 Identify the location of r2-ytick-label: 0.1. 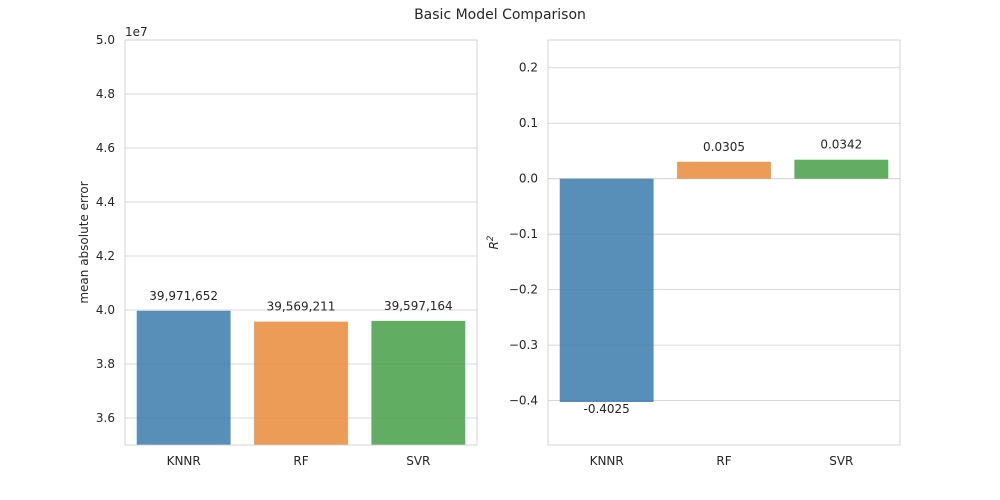
(528, 123).